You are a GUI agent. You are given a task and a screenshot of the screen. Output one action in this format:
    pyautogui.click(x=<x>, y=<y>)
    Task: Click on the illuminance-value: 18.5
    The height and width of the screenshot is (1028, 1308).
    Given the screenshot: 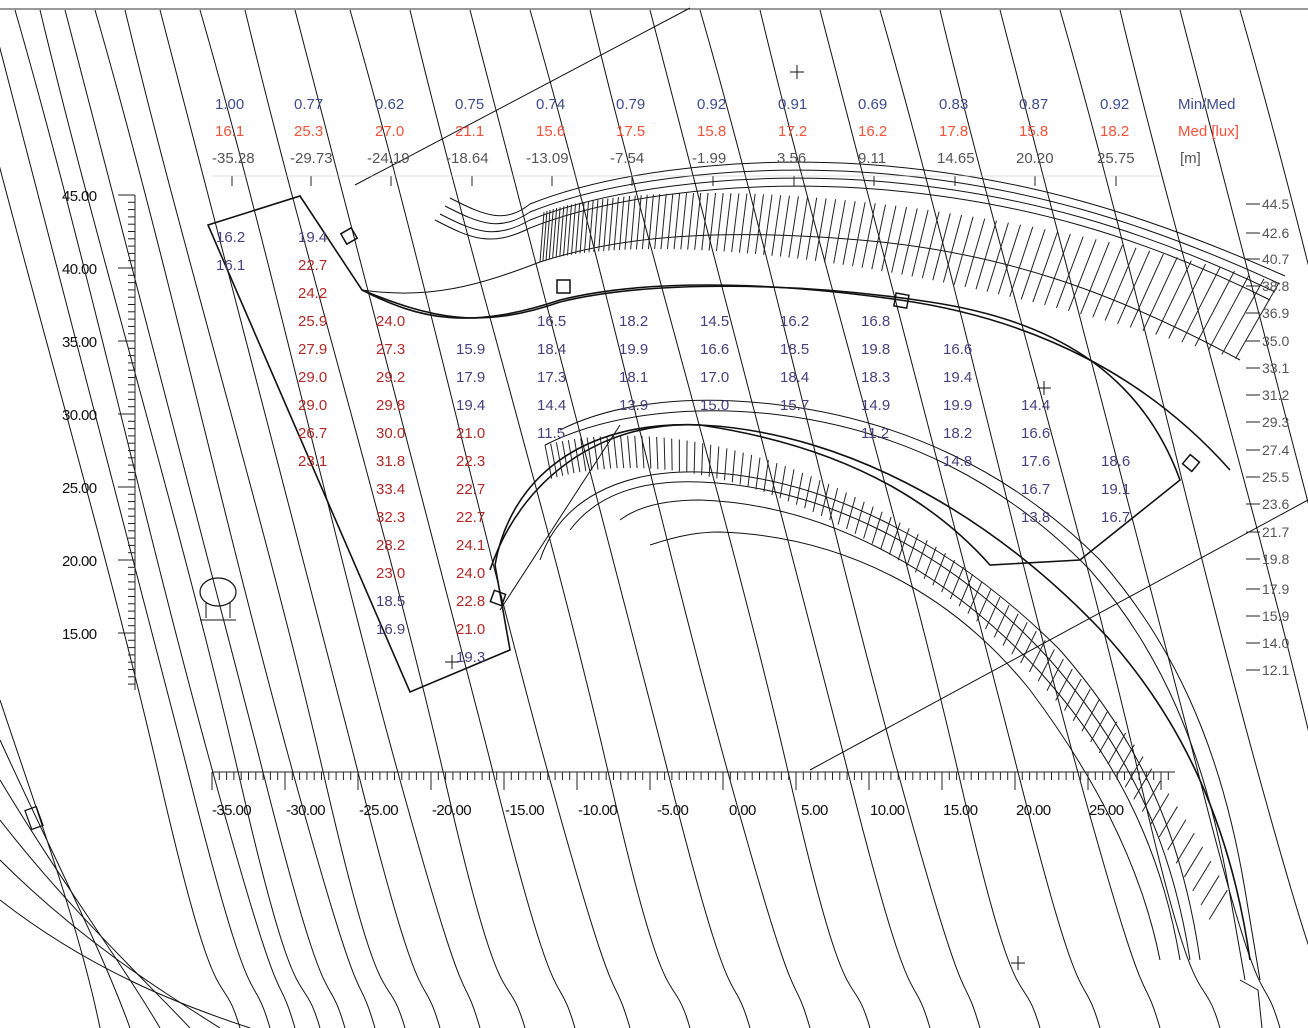 What is the action you would take?
    pyautogui.click(x=390, y=601)
    